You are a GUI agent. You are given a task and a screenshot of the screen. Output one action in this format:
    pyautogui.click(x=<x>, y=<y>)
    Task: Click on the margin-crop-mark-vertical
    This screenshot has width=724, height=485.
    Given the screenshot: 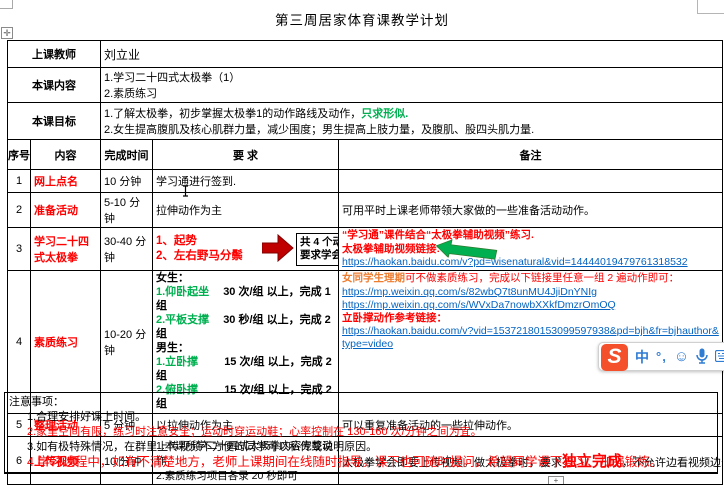 What is the action you would take?
    pyautogui.click(x=697, y=6)
    